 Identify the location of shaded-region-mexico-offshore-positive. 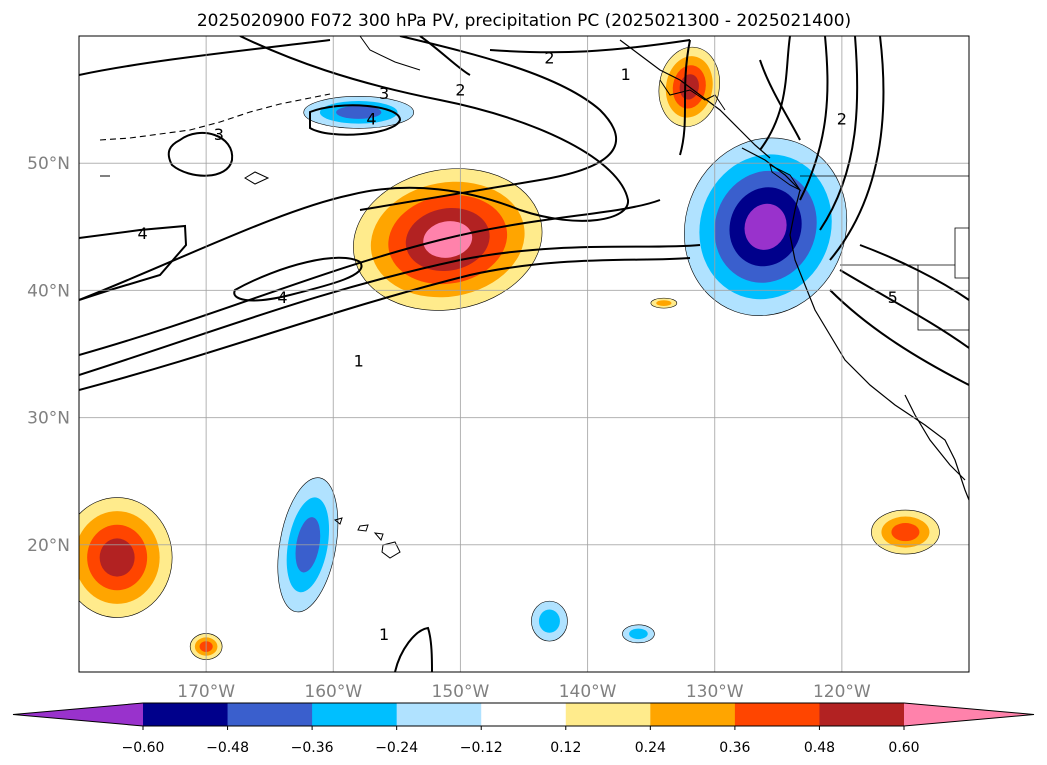
(905, 532).